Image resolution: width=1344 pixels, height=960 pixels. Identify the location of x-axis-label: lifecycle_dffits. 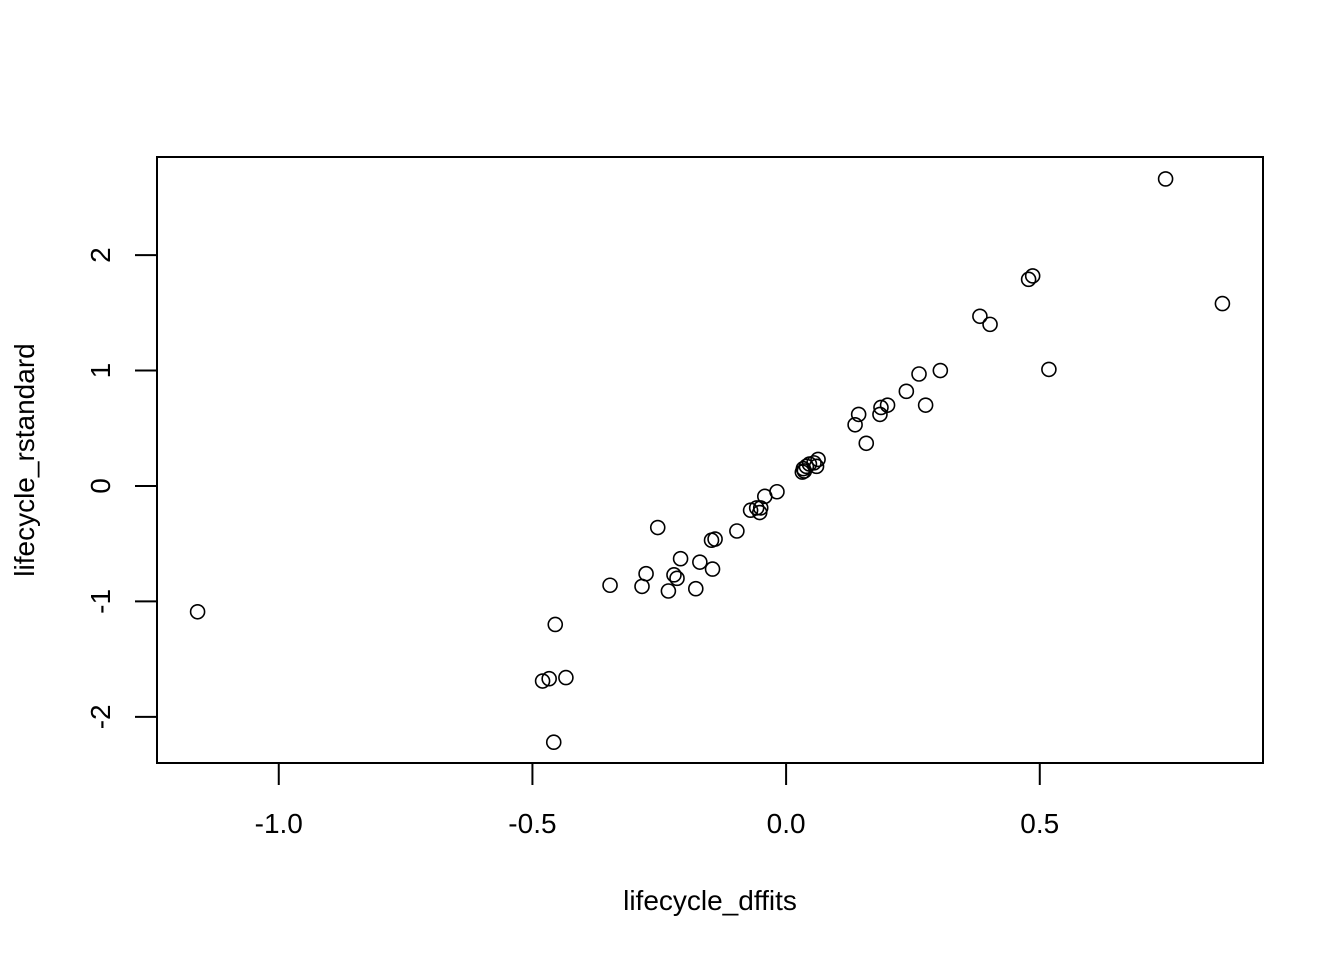
(710, 900).